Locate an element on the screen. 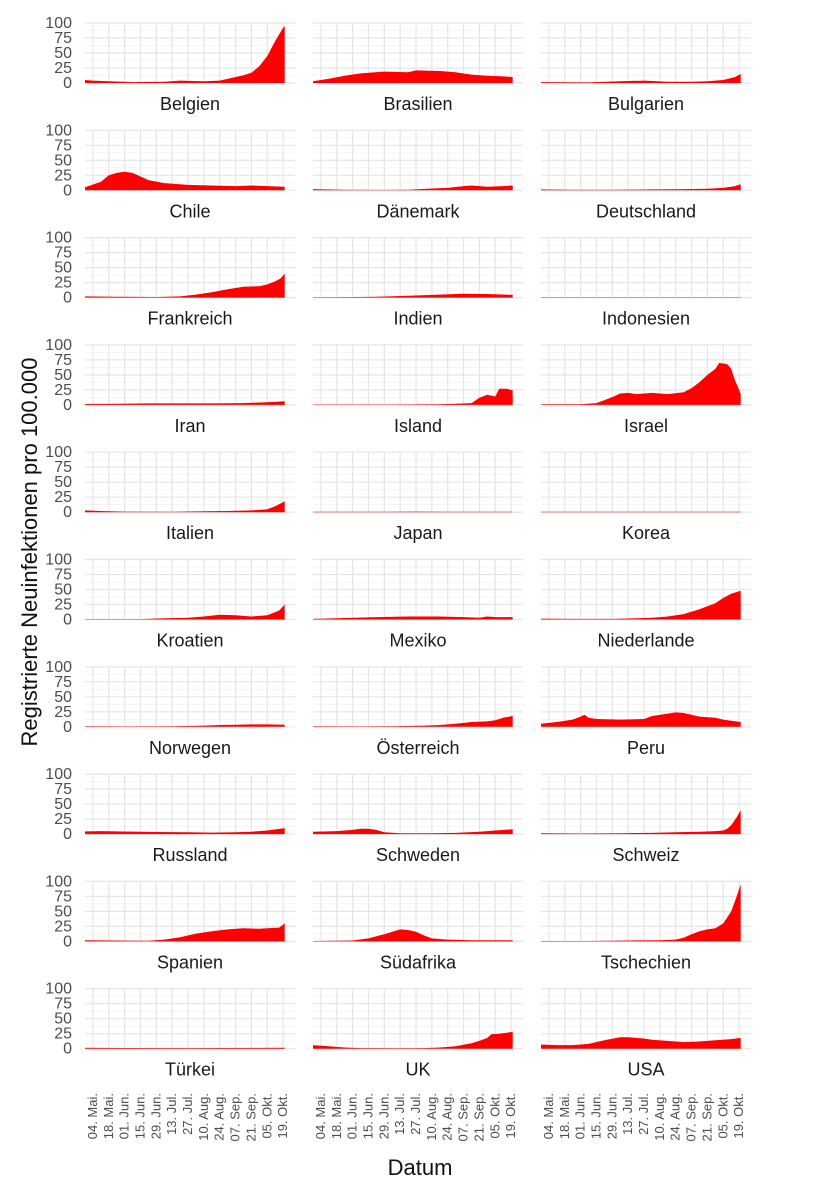  area-Südafrika is located at coordinates (413, 935).